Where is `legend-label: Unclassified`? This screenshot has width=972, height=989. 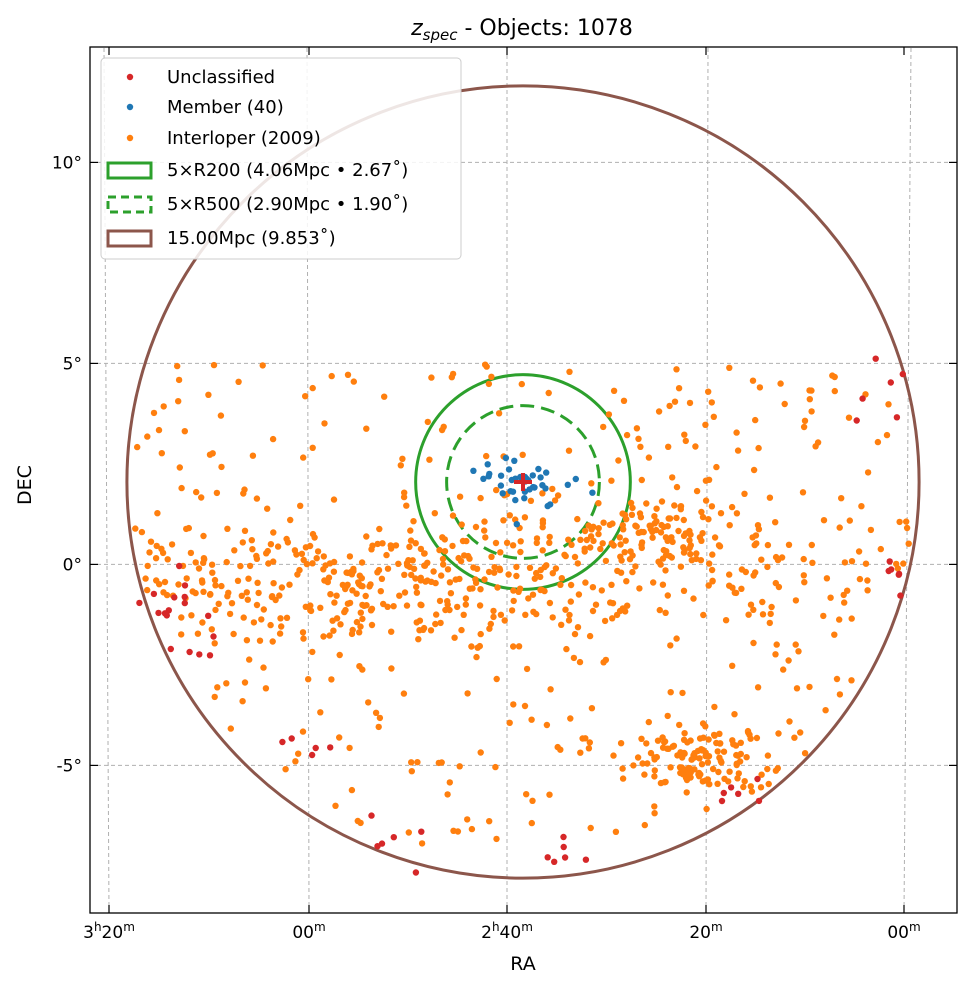 legend-label: Unclassified is located at coordinates (221, 77).